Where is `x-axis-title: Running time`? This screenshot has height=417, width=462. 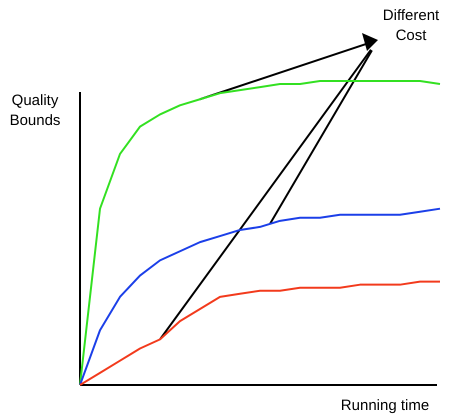 x-axis-title: Running time is located at coordinates (385, 405).